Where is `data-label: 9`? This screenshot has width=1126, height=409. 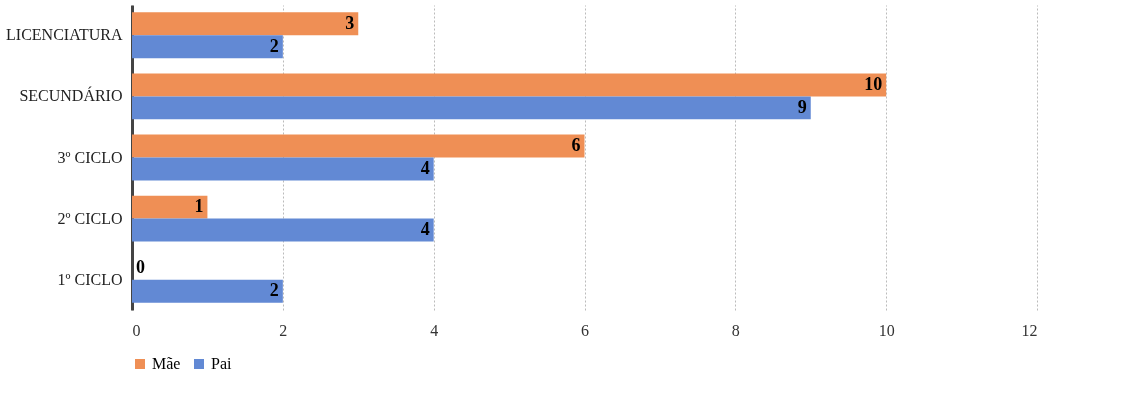
data-label: 9 is located at coordinates (802, 106).